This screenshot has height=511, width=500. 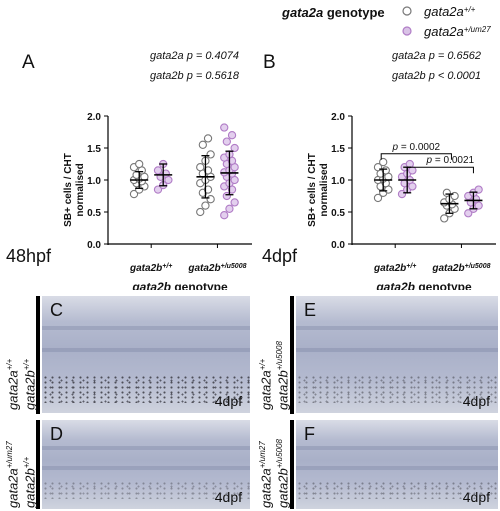 What do you see at coordinates (302, 12) in the screenshot?
I see `legend-title-gene: gata2a` at bounding box center [302, 12].